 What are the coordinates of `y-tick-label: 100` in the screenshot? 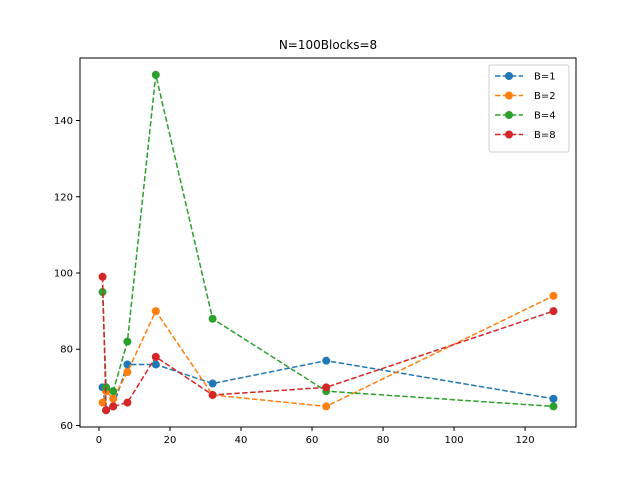 It's located at (63, 273).